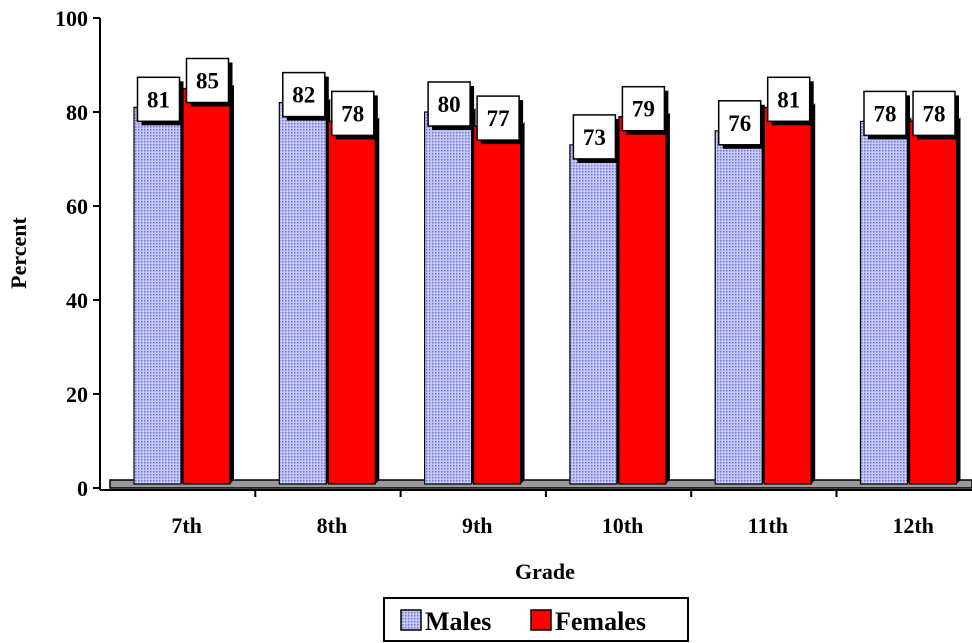  What do you see at coordinates (77, 394) in the screenshot?
I see `y-tick-label: 20` at bounding box center [77, 394].